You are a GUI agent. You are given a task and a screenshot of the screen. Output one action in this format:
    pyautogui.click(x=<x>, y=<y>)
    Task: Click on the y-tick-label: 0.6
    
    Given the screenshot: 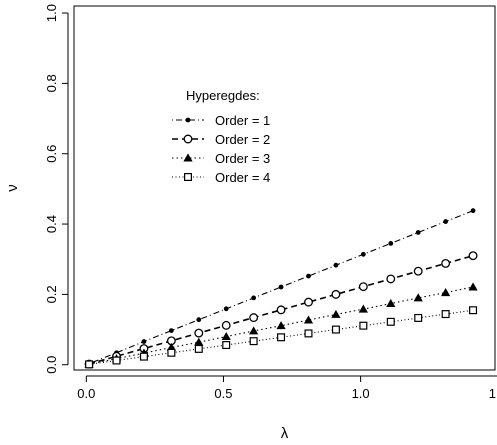 What is the action you would take?
    pyautogui.click(x=51, y=154)
    